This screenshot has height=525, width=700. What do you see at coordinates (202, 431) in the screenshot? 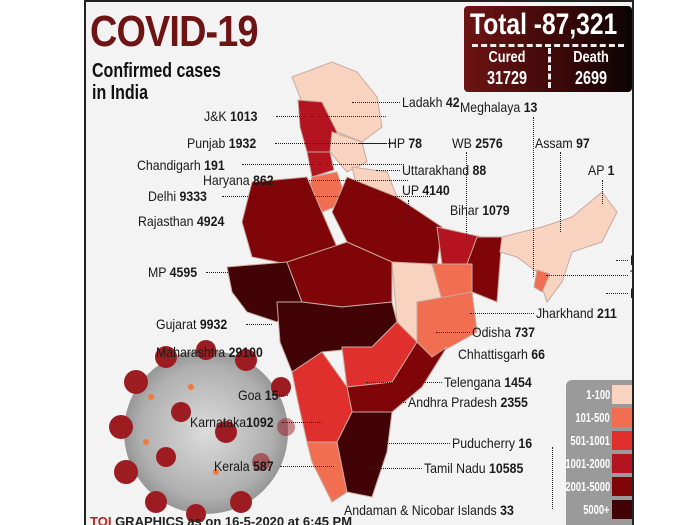
I see `coronavirus-illustration` at bounding box center [202, 431].